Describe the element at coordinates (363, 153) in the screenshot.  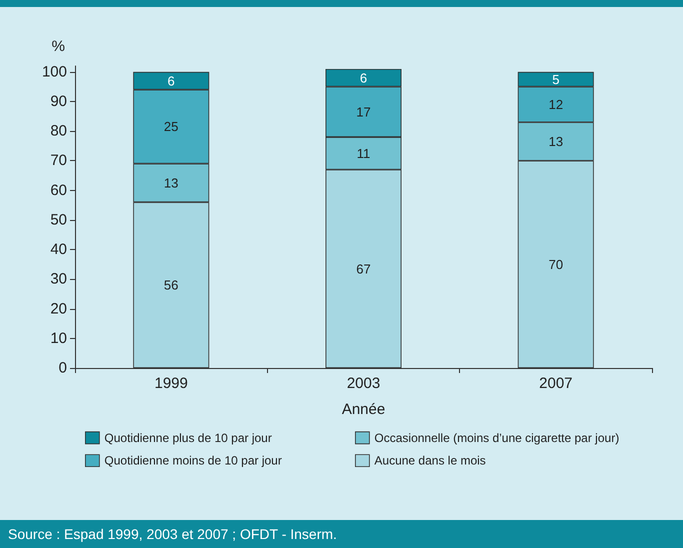
I see `data-label: 11` at that location.